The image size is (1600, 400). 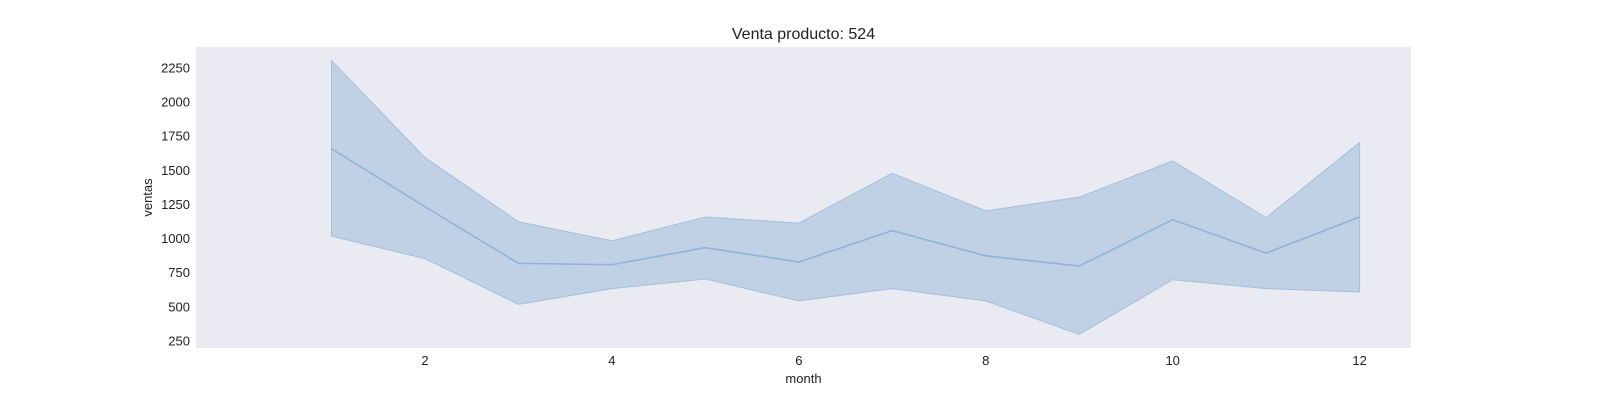 I want to click on y-axis-ticks: 250 500 750 1000 1250 1500 1750 2000 2250, so click(x=175, y=204).